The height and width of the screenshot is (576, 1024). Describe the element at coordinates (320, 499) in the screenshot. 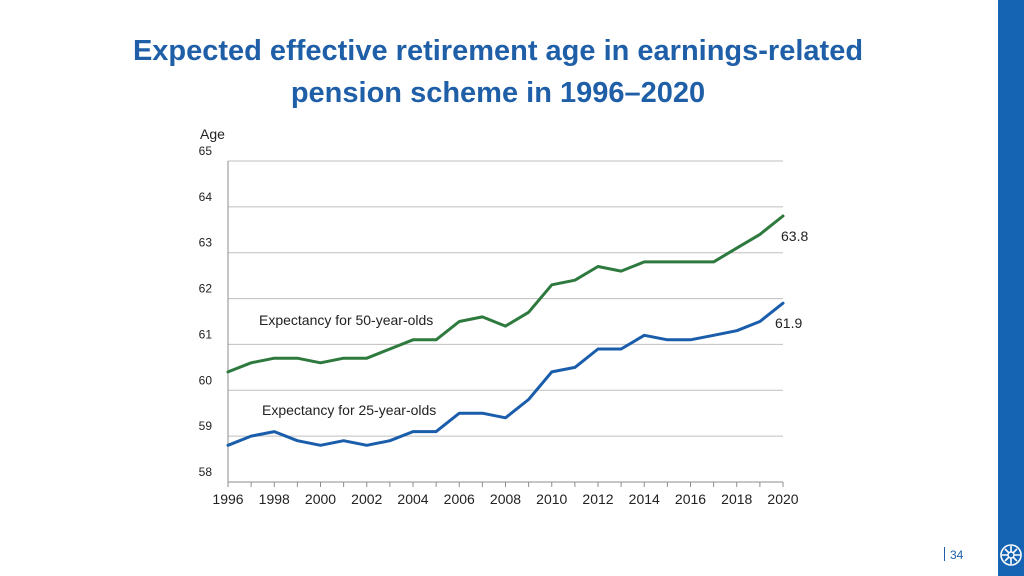

I see `x-tick-label: 2000` at that location.